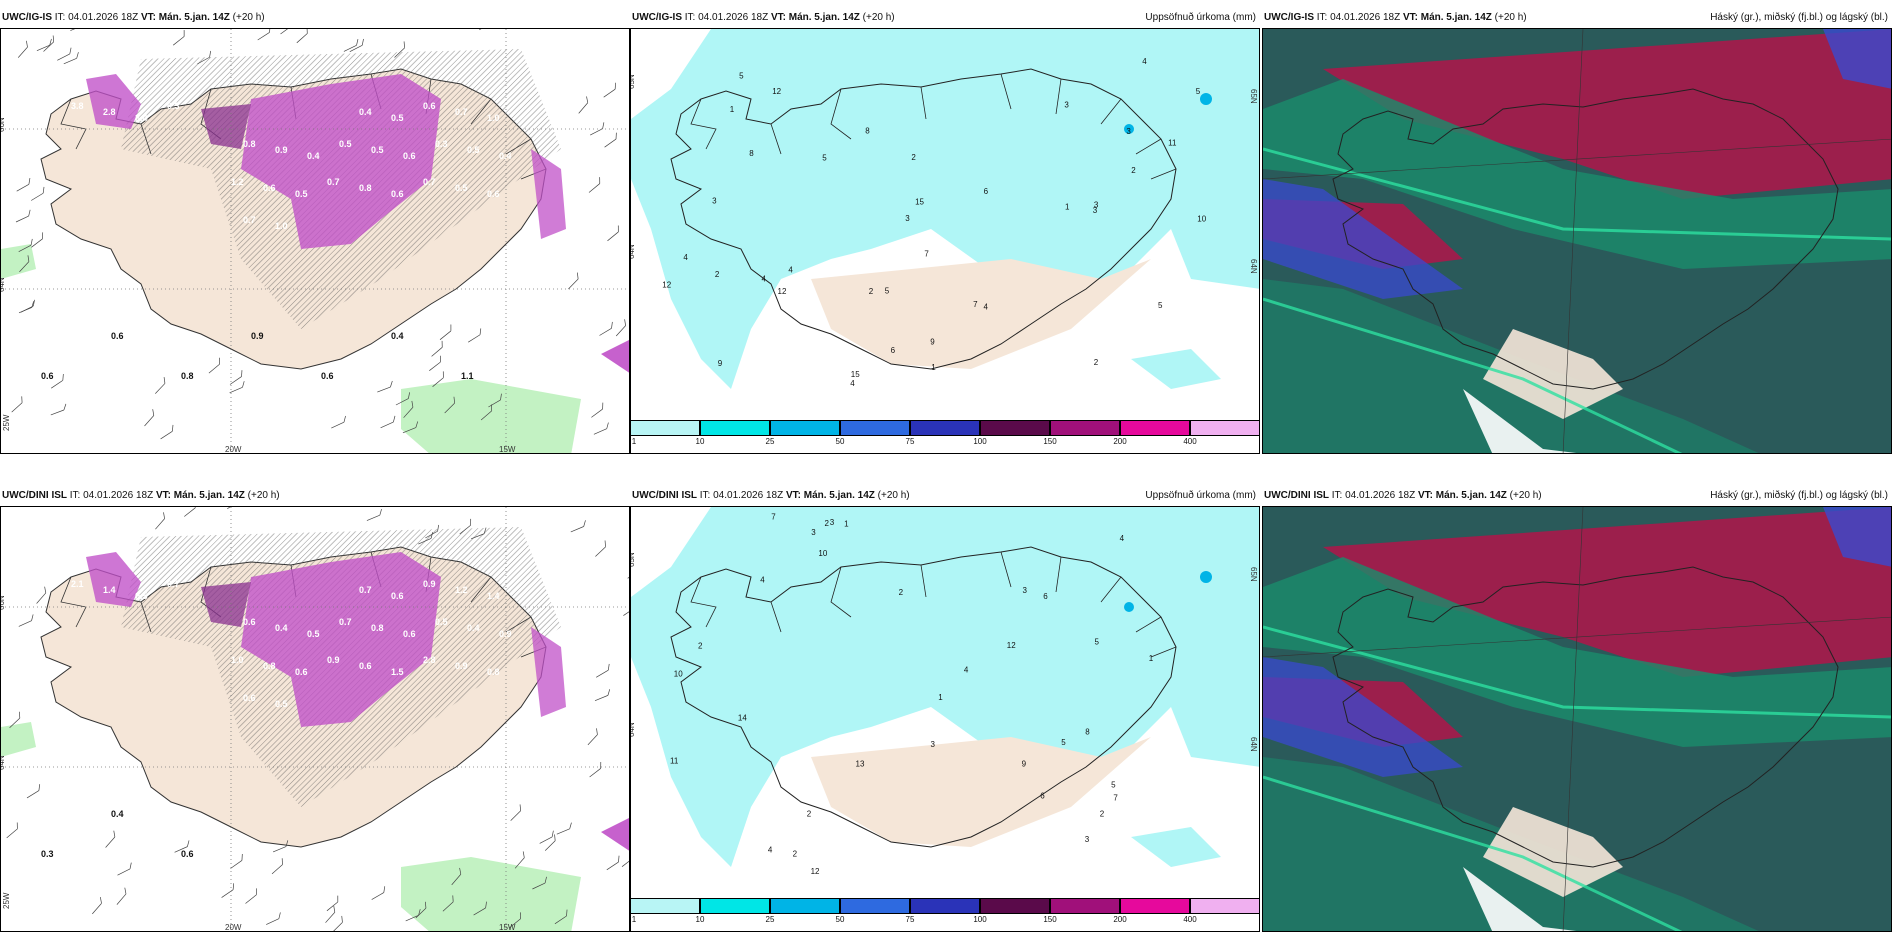  I want to click on precip-total-label: 7, so click(1115, 798).